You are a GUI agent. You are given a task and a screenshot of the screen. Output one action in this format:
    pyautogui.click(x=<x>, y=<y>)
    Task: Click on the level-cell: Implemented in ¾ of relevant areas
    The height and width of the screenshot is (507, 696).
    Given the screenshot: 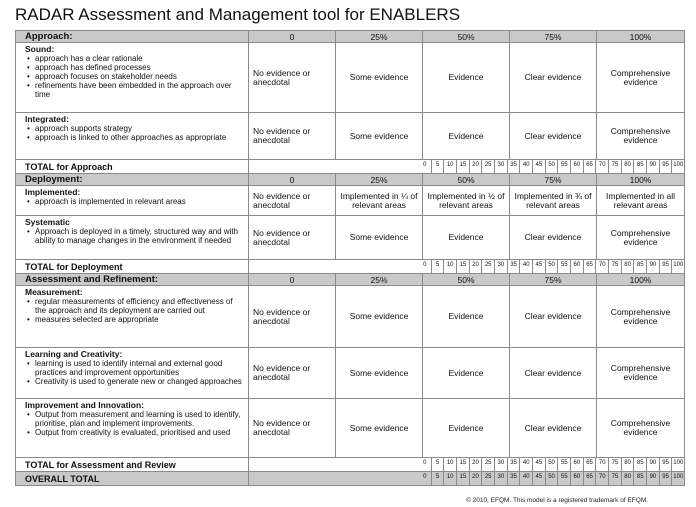 What is the action you would take?
    pyautogui.click(x=553, y=200)
    